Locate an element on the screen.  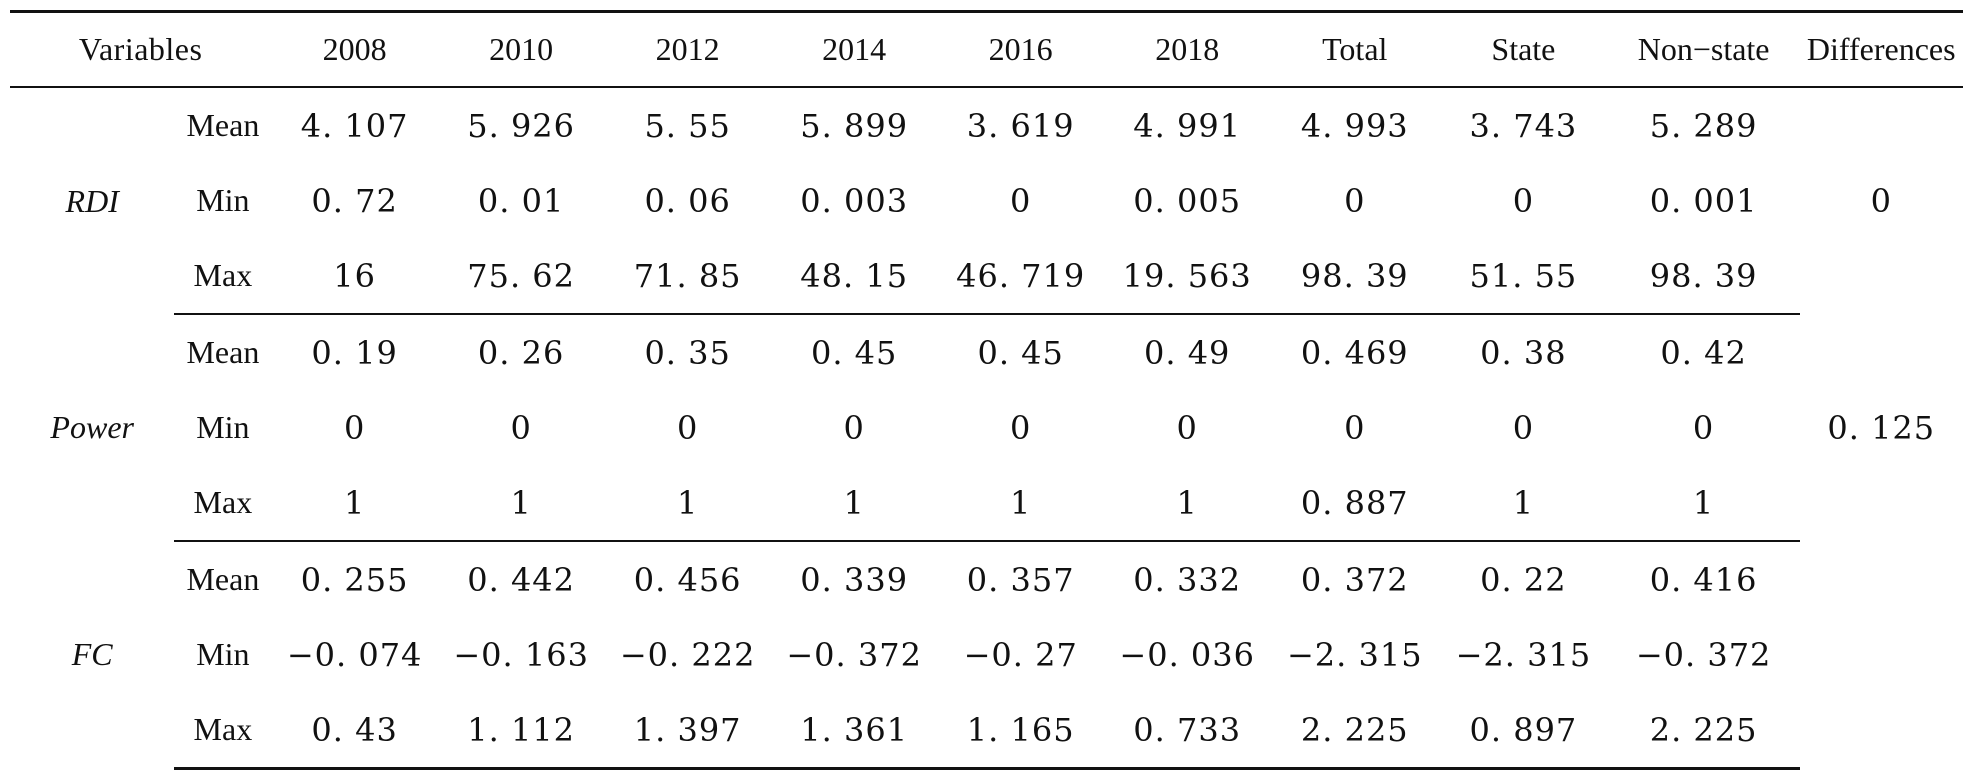
value-cell: 75. 62 is located at coordinates (521, 276).